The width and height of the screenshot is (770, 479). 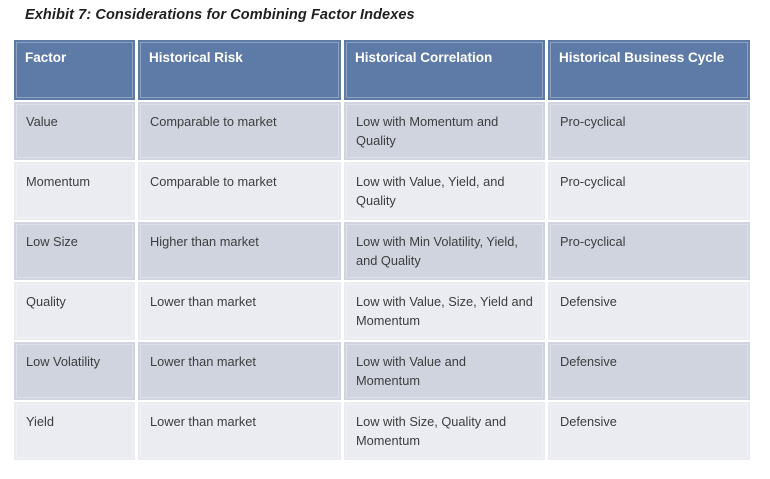 I want to click on cell-factor: Quality, so click(x=74, y=311).